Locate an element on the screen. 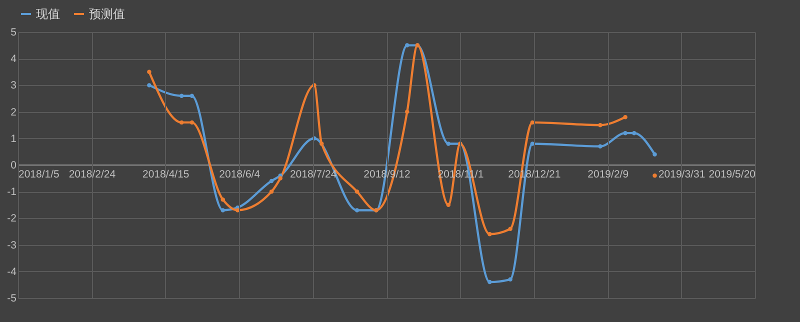 This screenshot has height=322, width=800. y-tick-label: -1 is located at coordinates (12, 192).